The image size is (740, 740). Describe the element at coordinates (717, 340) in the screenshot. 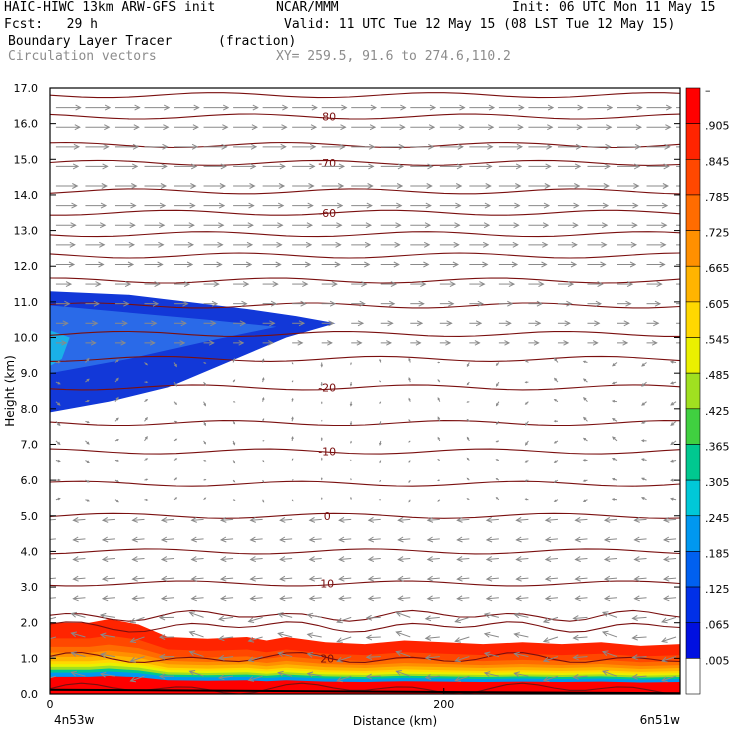

I see `colorbar-label: .545` at that location.